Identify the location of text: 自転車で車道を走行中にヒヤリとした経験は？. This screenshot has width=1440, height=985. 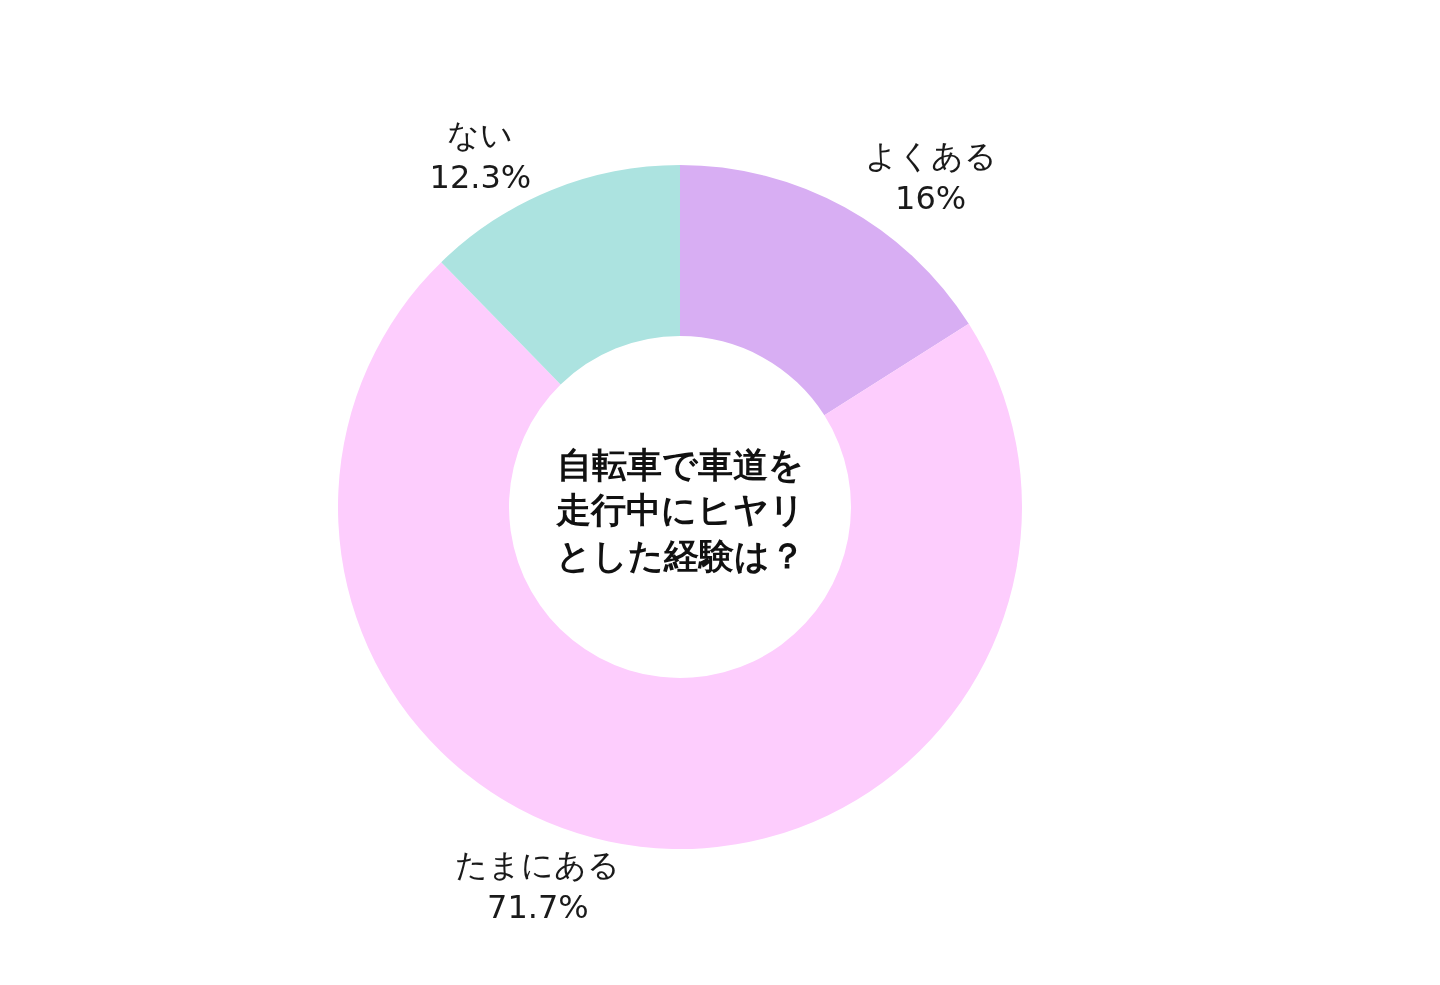
(679, 510).